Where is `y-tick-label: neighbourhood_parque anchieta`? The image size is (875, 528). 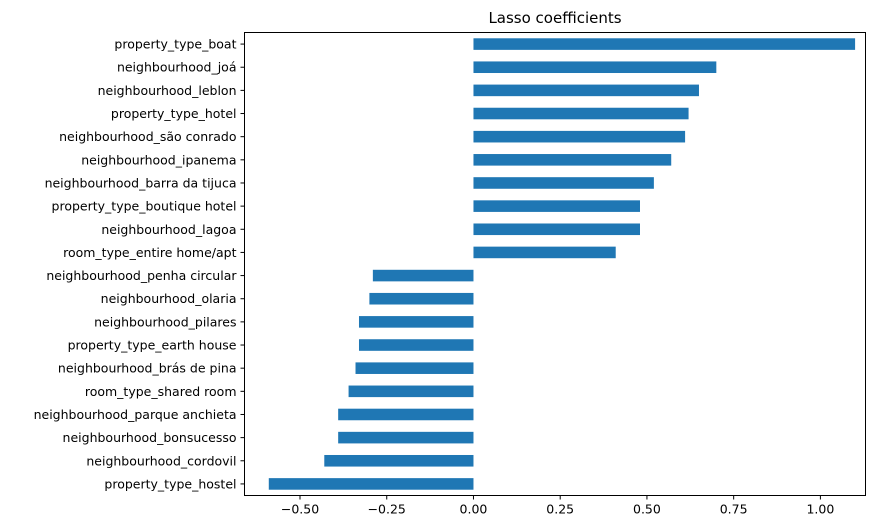
y-tick-label: neighbourhood_parque anchieta is located at coordinates (135, 414).